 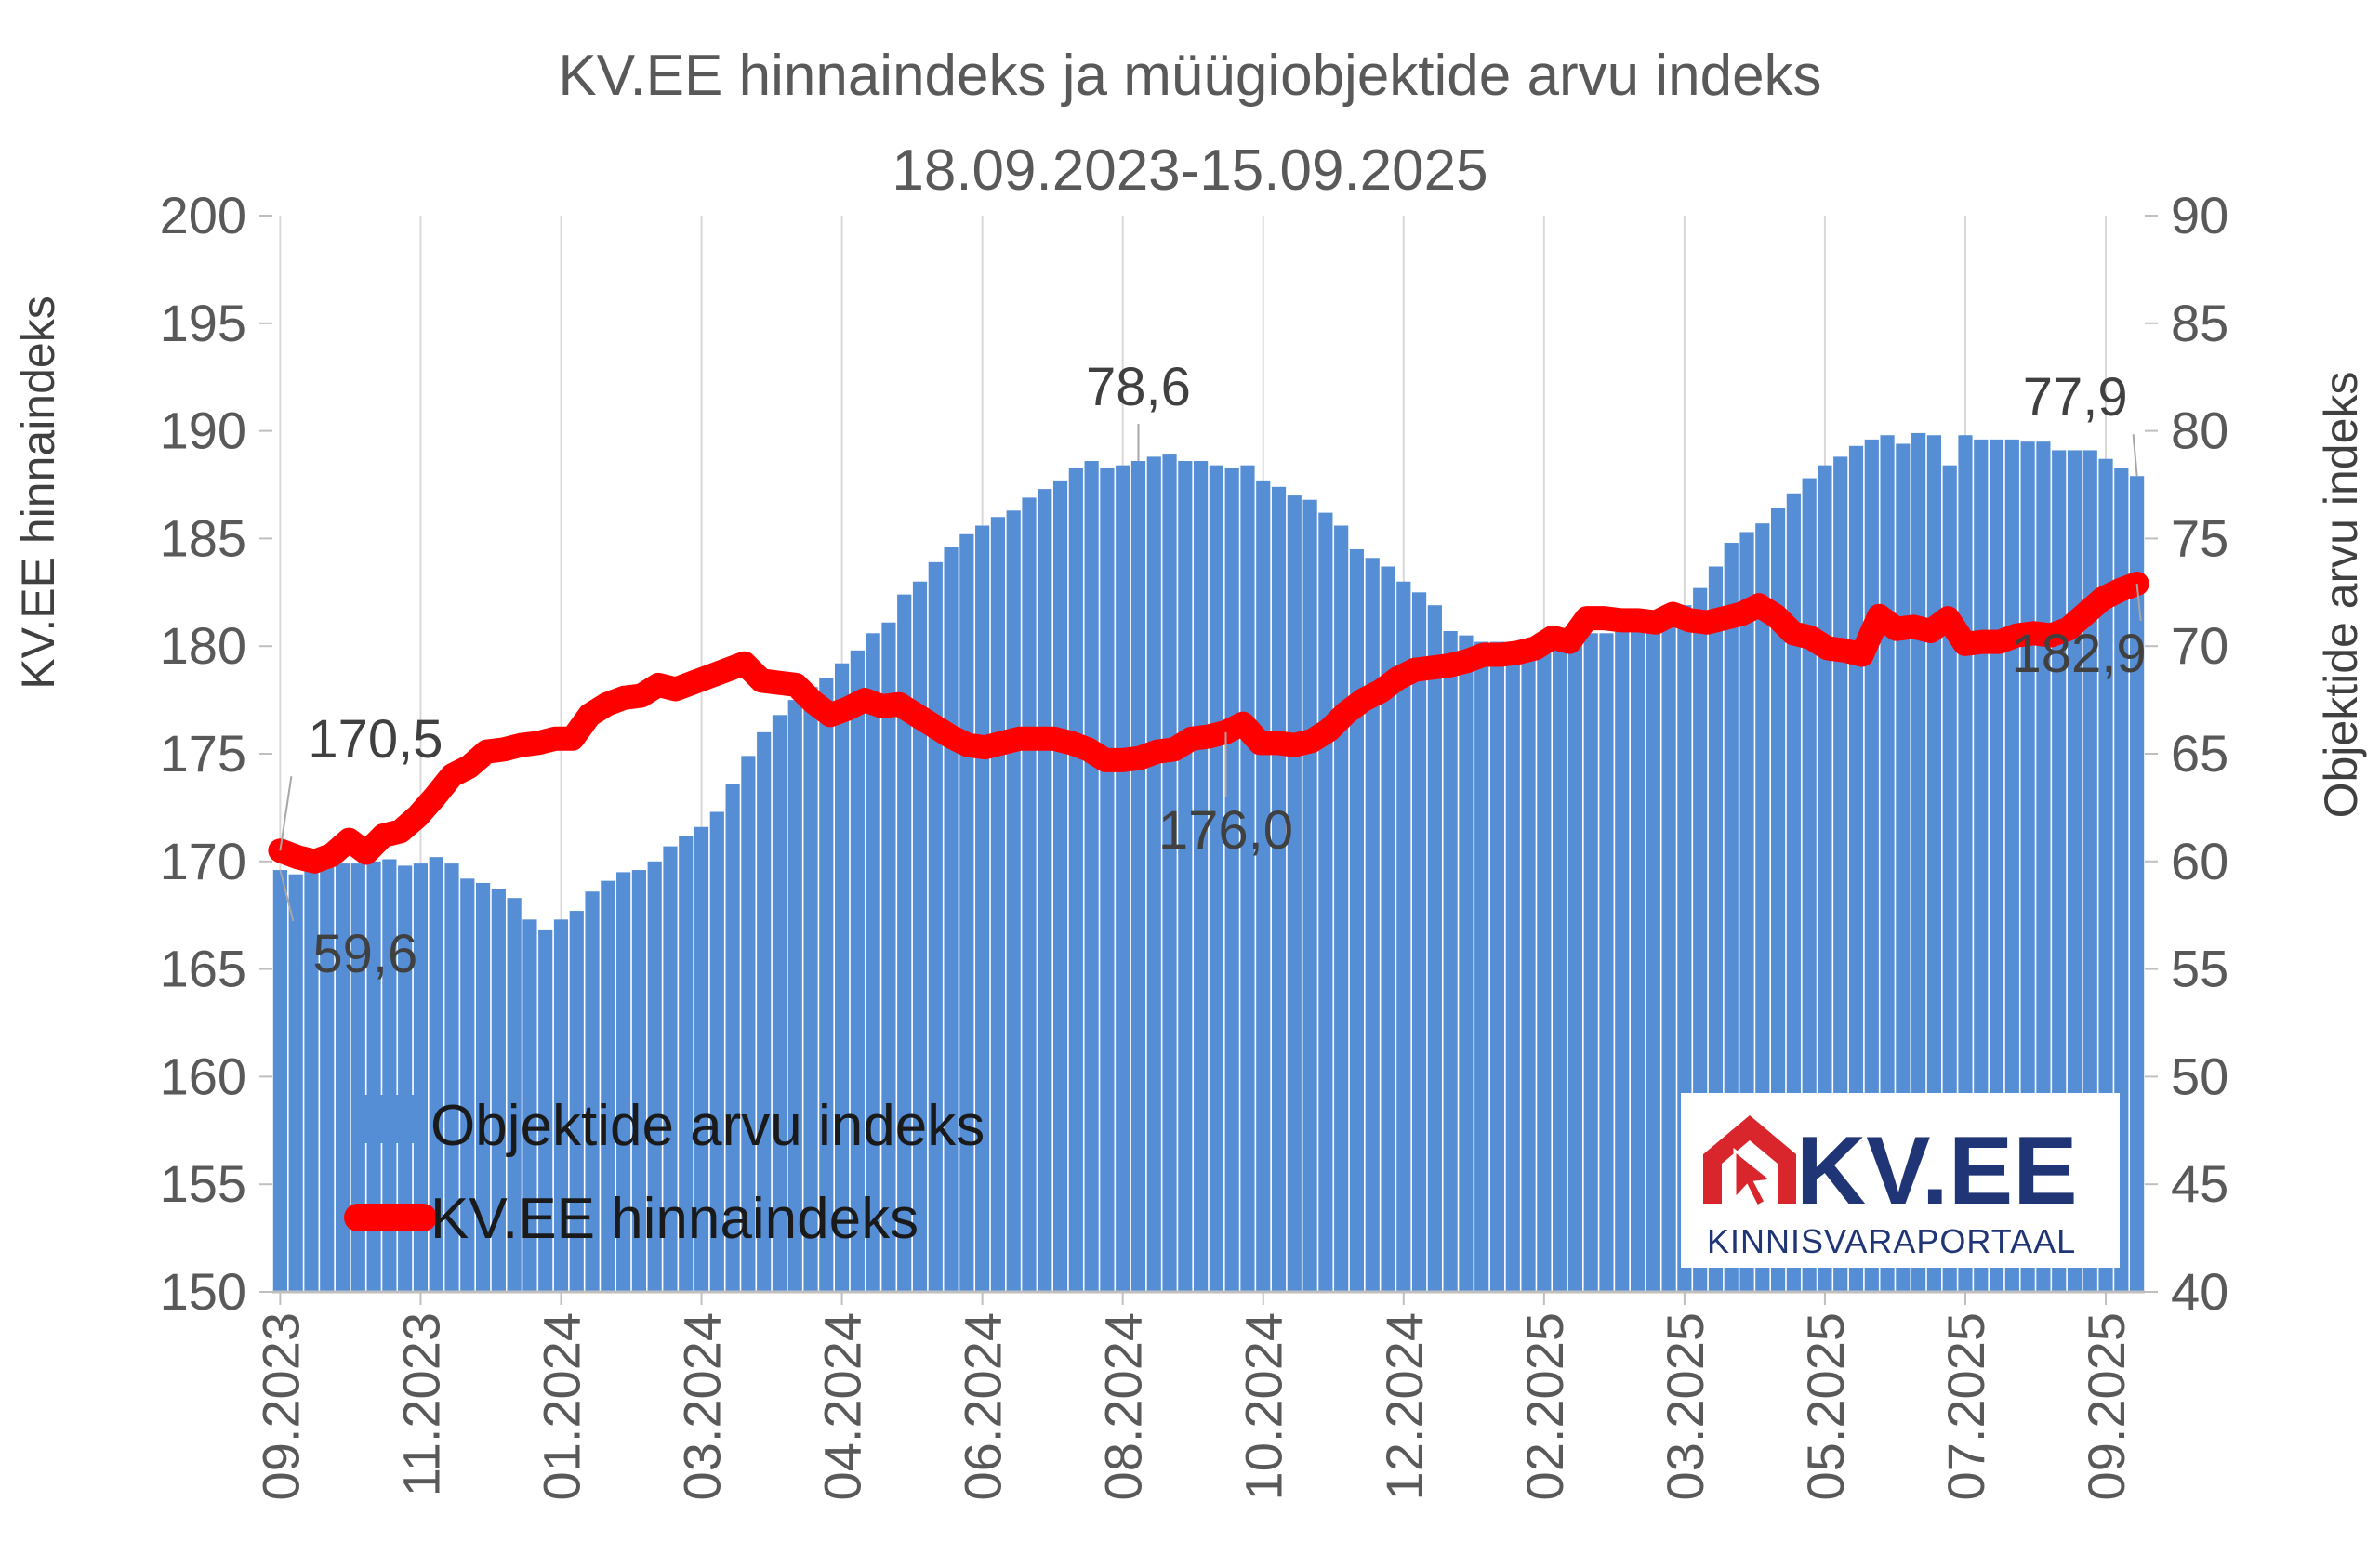 I want to click on y-right-tick-label-5: 65, so click(x=2199, y=753).